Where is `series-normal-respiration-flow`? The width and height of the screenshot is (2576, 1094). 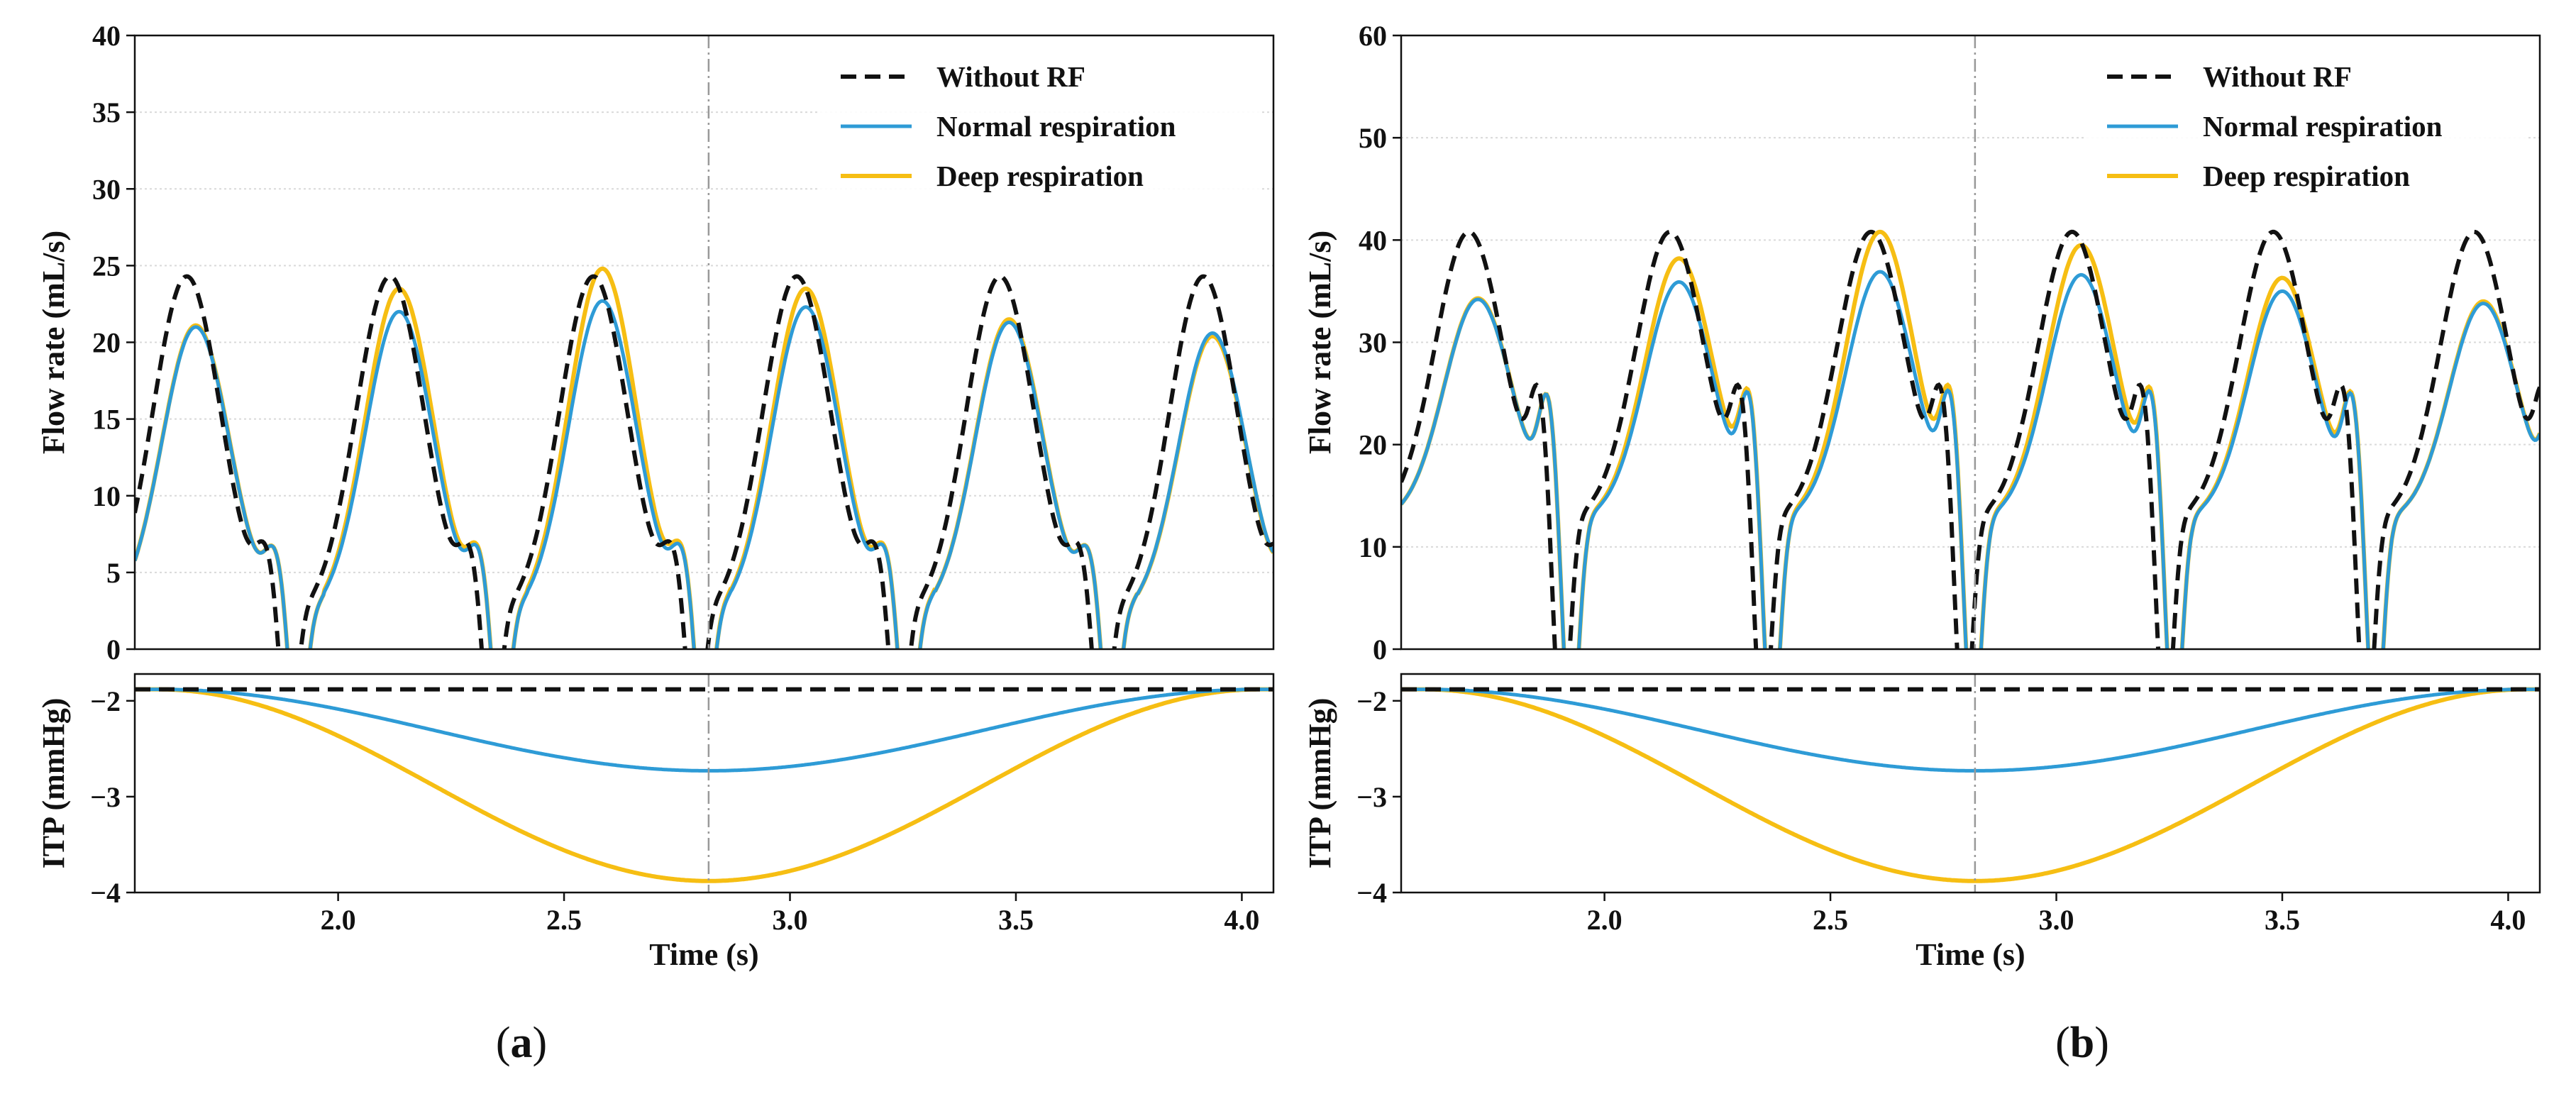
series-normal-respiration-flow is located at coordinates (704, 474).